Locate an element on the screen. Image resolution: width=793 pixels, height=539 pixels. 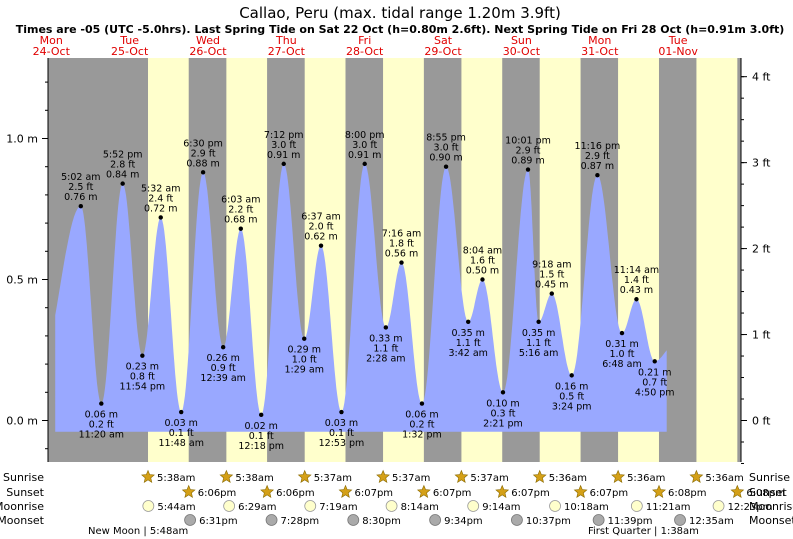
tide-time: 6:37 am is located at coordinates (320, 217).